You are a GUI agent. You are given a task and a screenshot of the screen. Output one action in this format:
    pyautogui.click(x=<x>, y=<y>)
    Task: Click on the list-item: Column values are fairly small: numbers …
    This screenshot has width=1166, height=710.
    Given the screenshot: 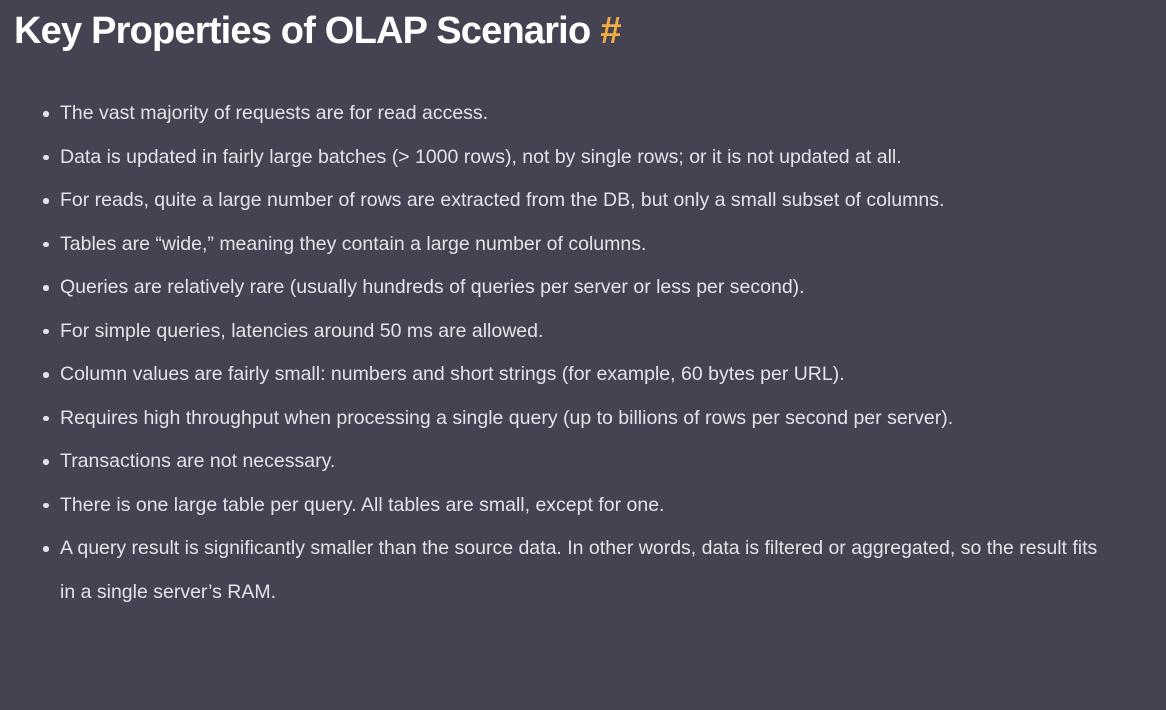 What is the action you would take?
    pyautogui.click(x=574, y=375)
    